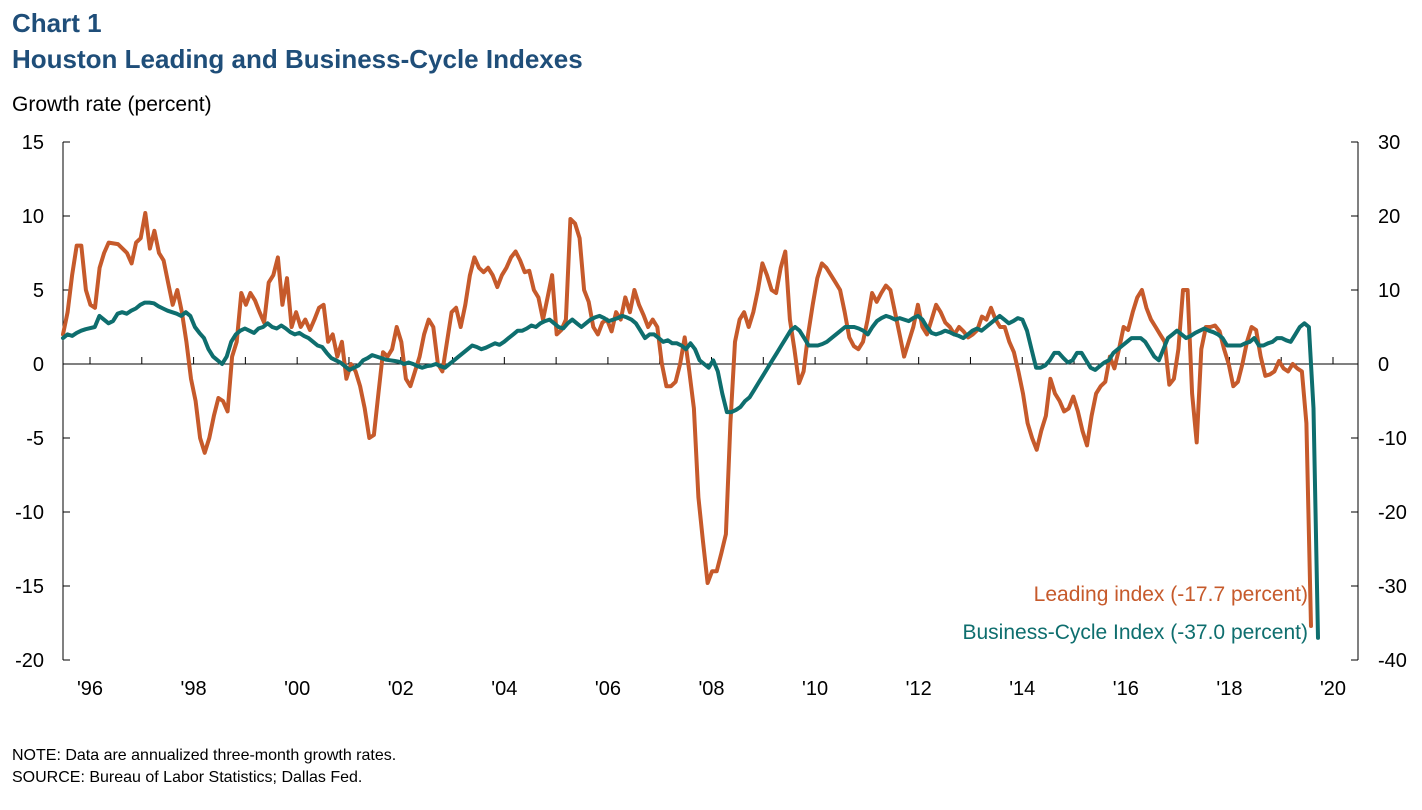  What do you see at coordinates (1126, 689) in the screenshot?
I see `x-tick-label: '16` at bounding box center [1126, 689].